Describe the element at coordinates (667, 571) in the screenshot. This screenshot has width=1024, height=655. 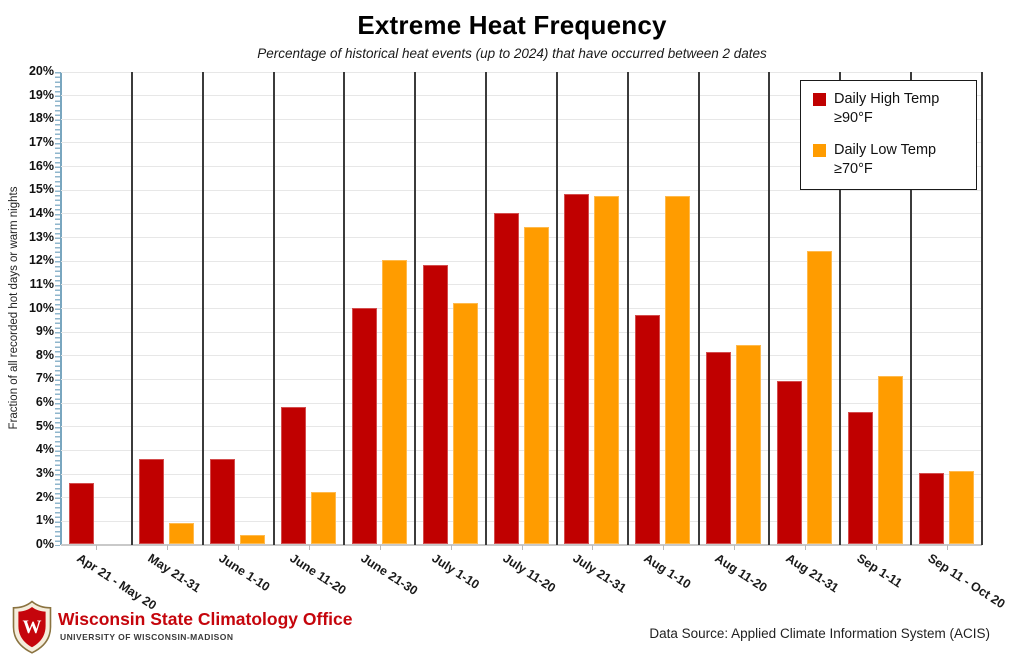
I see `x-tick-label: Aug 1-10` at that location.